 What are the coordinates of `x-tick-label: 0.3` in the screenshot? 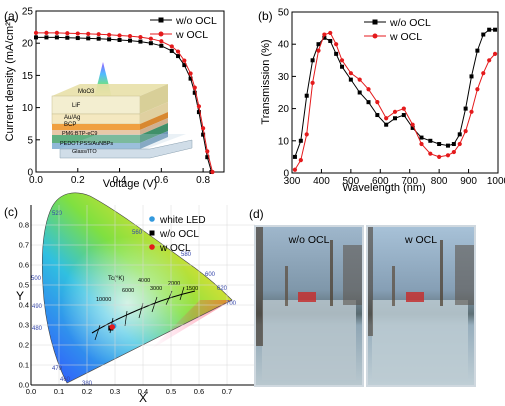 It's located at (115, 391).